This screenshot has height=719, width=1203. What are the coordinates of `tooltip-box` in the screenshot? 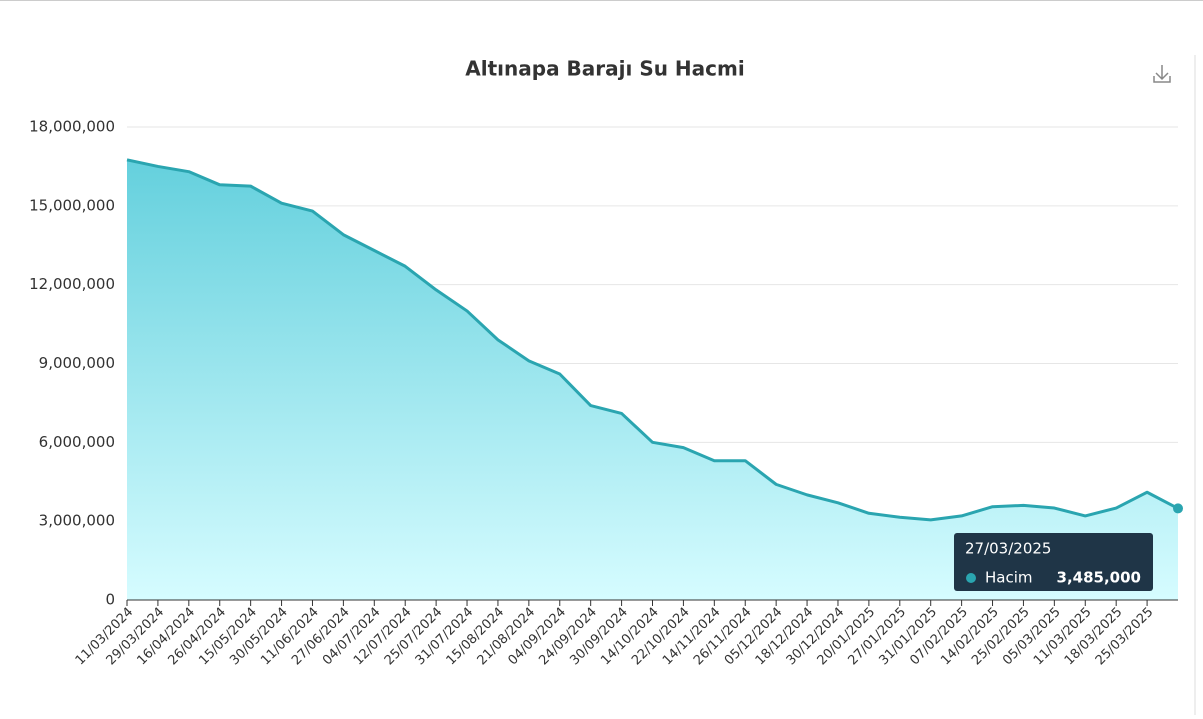 It's located at (1053, 562).